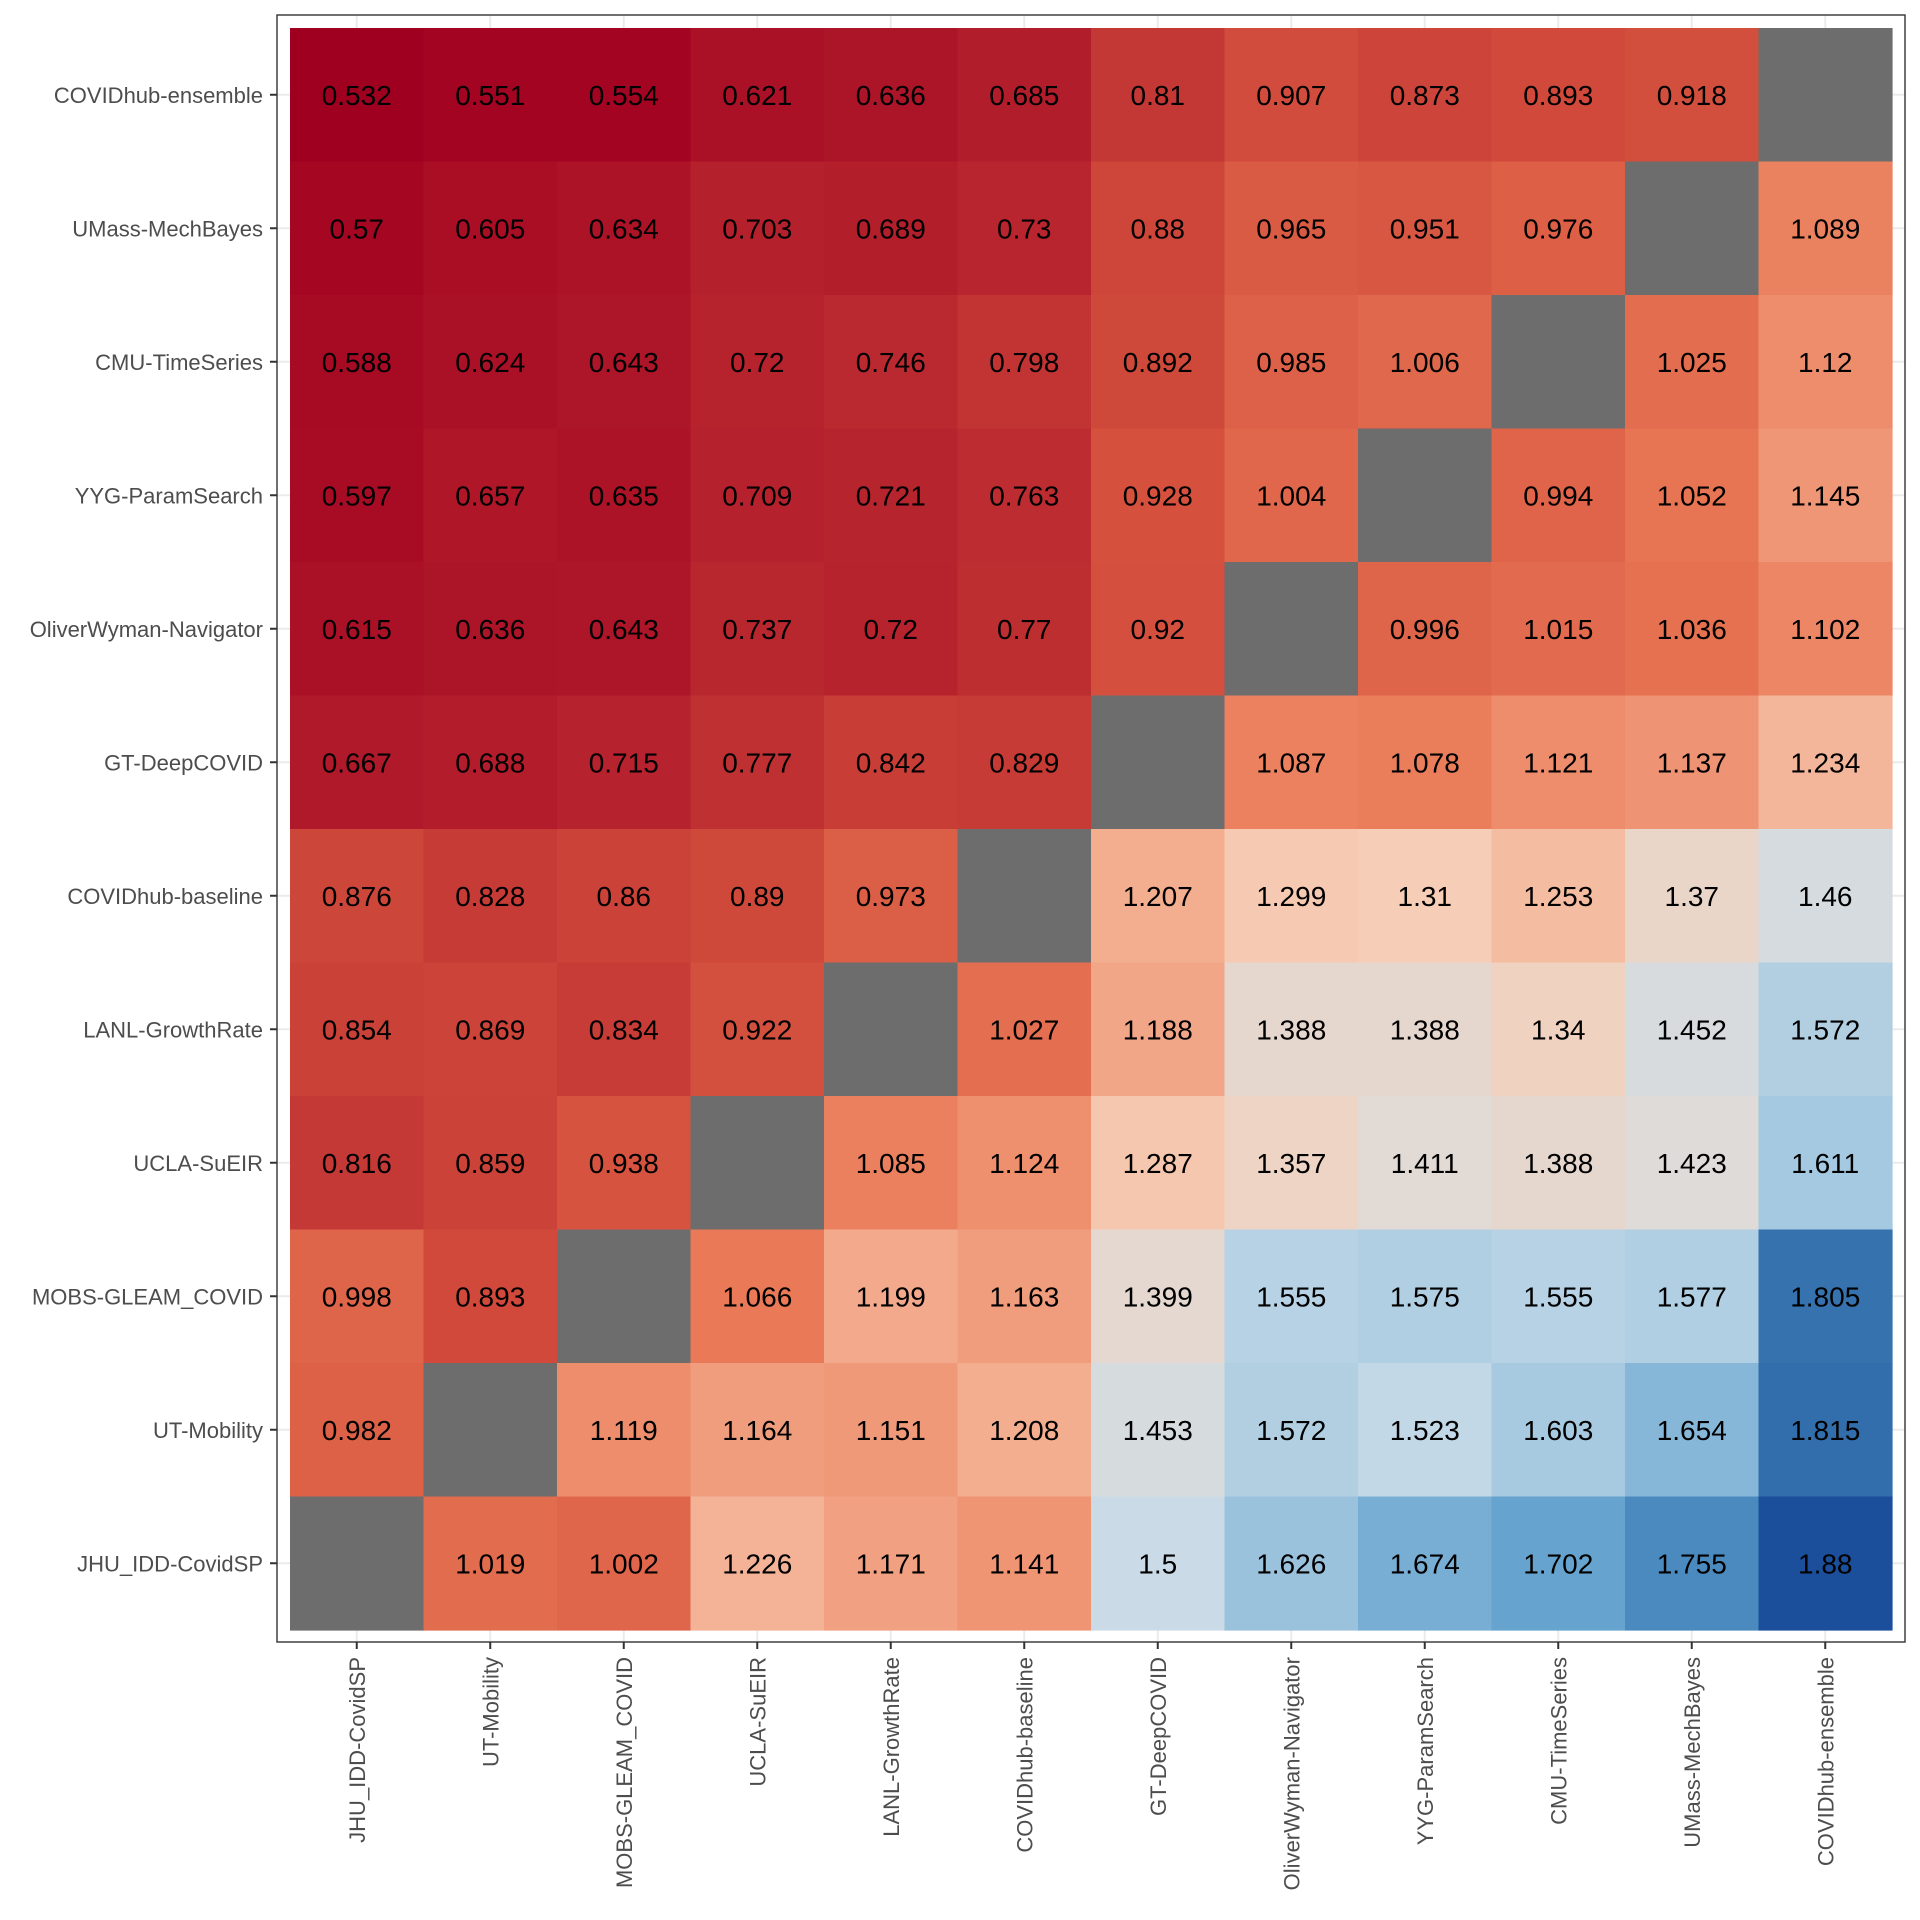 This screenshot has height=1920, width=1920. I want to click on cell-value: 0.918, so click(1692, 95).